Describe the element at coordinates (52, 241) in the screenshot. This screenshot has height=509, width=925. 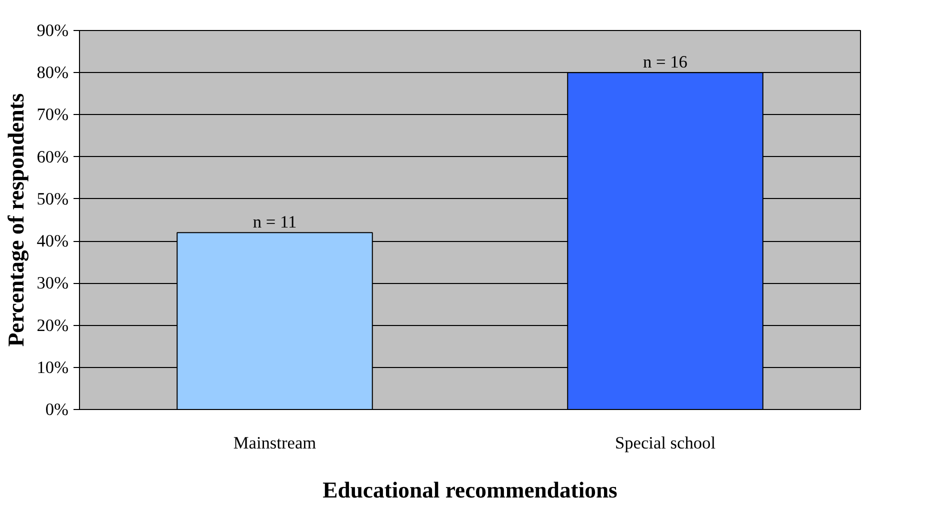
I see `y-tick-label: 40%` at that location.